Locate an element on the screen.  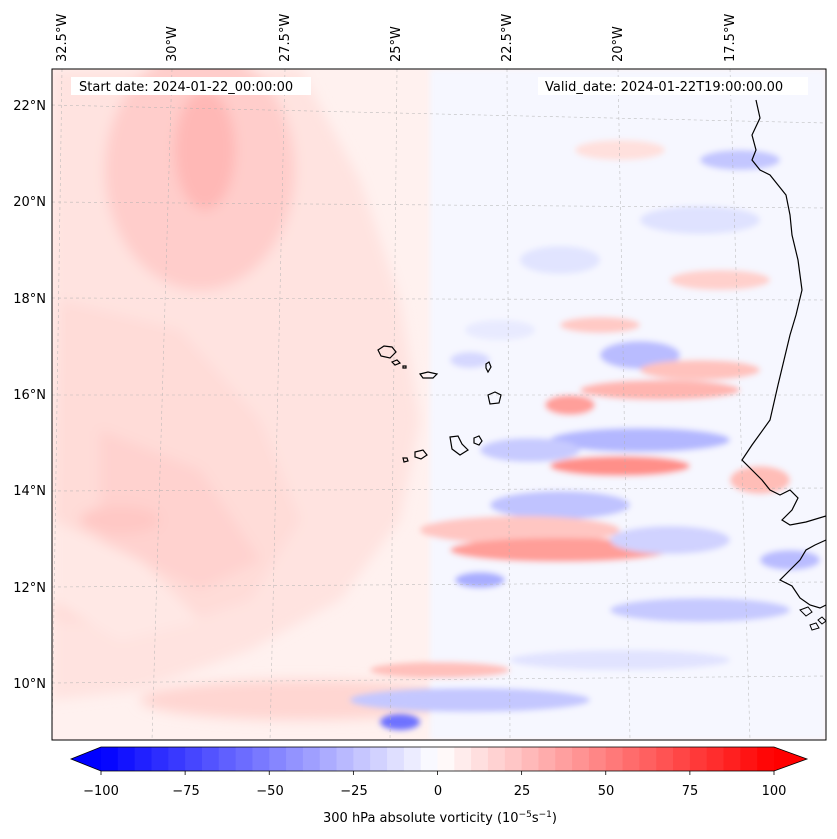
valid-date-box is located at coordinates (673, 86).